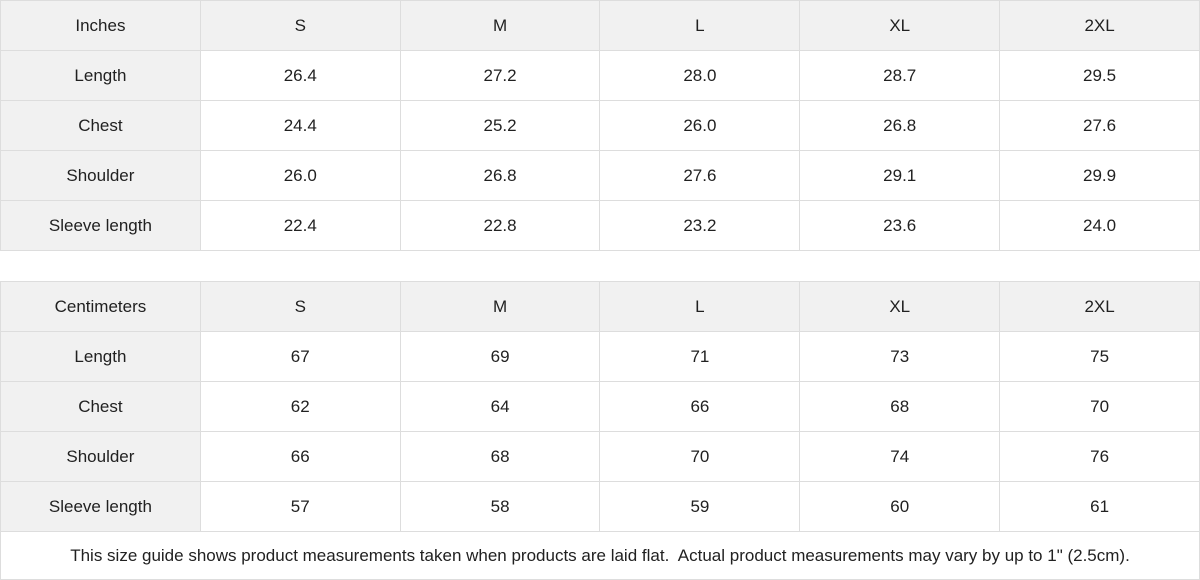  What do you see at coordinates (500, 75) in the screenshot?
I see `value-cell: 27.2` at bounding box center [500, 75].